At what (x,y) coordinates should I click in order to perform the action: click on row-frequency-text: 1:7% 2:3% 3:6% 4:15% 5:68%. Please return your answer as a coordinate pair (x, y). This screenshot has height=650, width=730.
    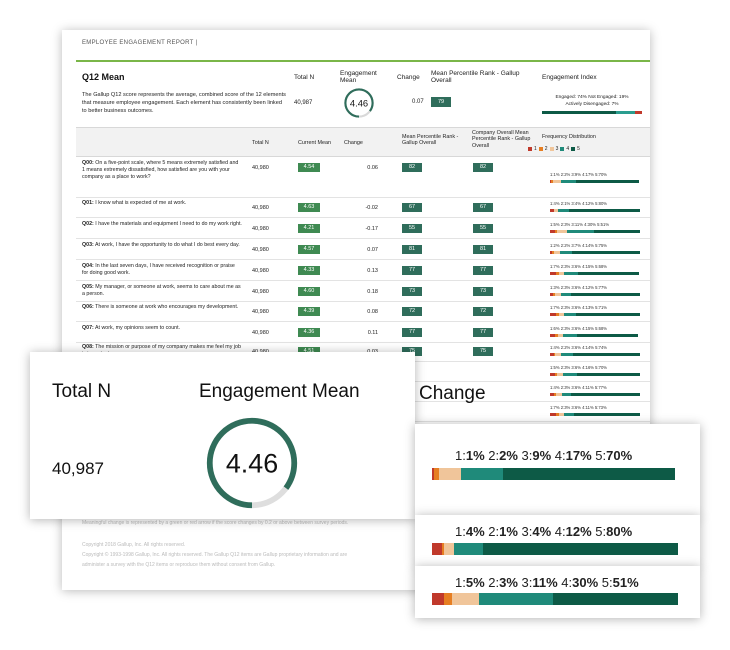
    Looking at the image, I should click on (579, 266).